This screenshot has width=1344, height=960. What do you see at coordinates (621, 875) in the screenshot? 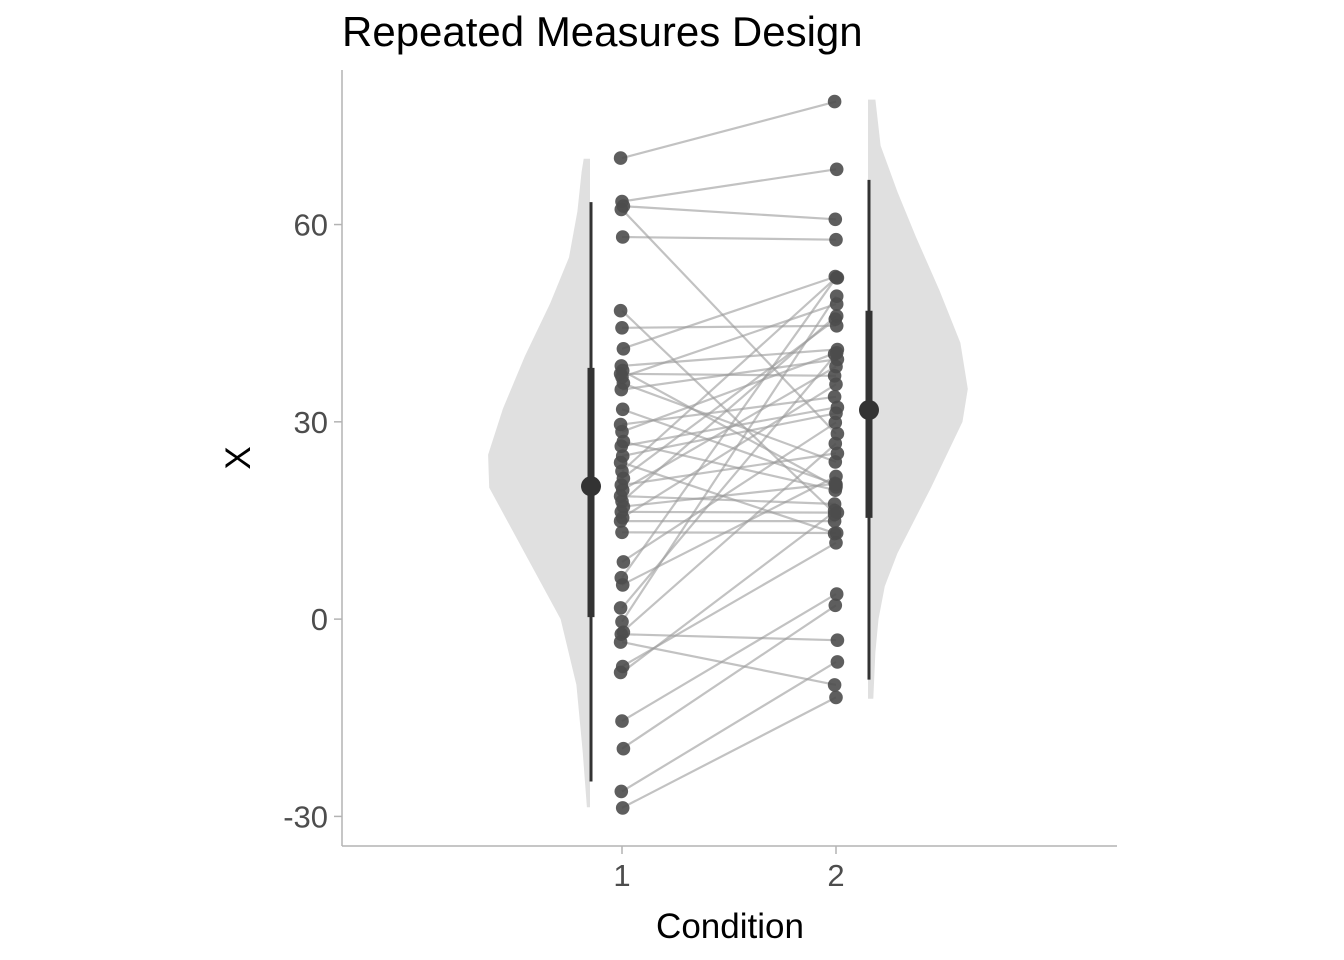
I see `x-tick-label: 1` at bounding box center [621, 875].